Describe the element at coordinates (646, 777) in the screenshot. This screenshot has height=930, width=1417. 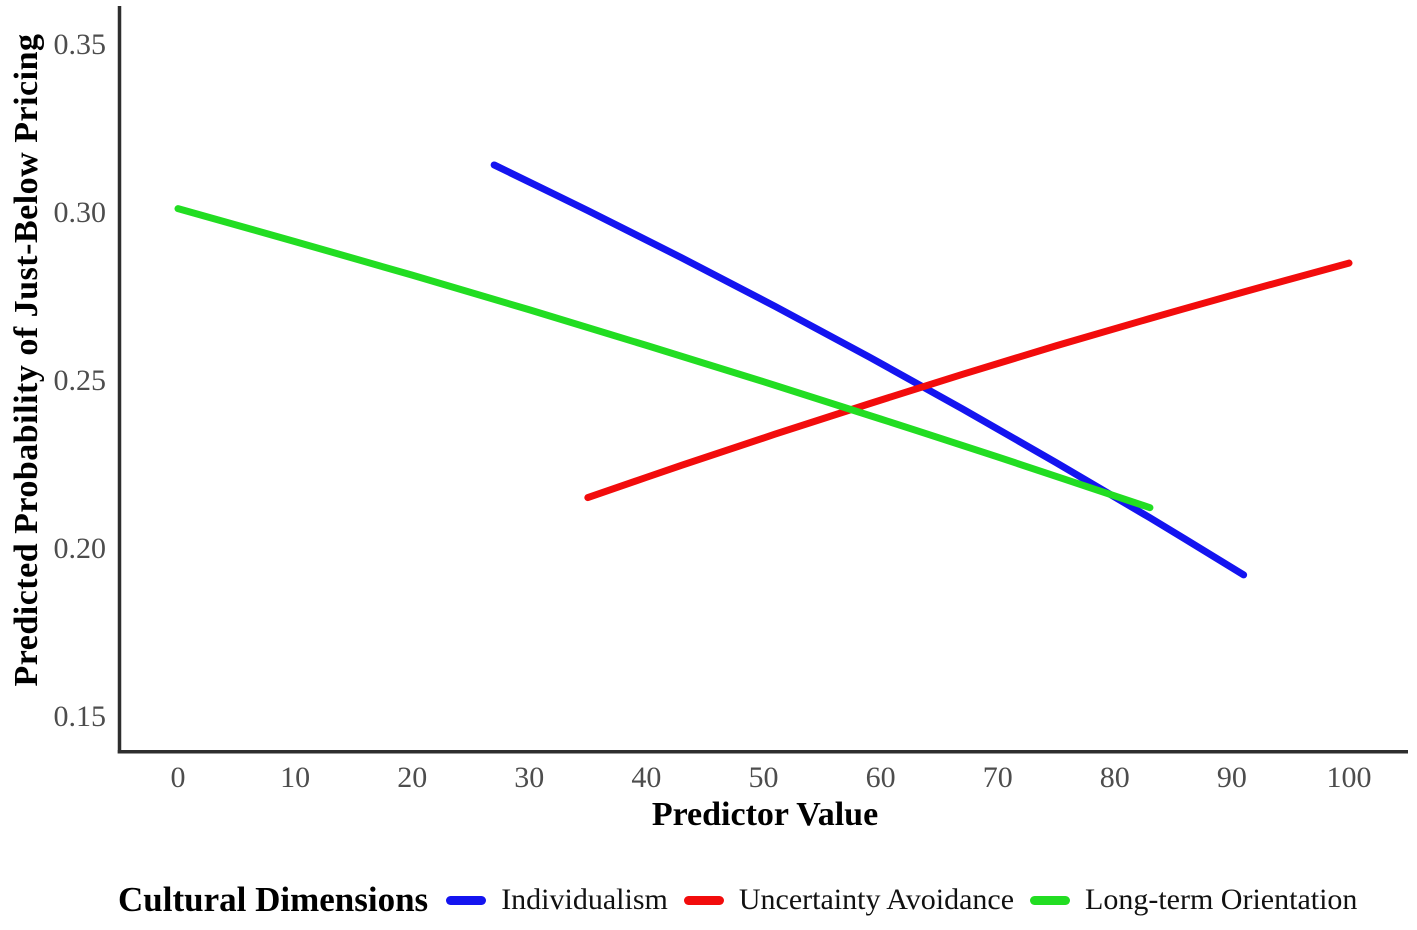
I see `x-tick-label: 40` at that location.